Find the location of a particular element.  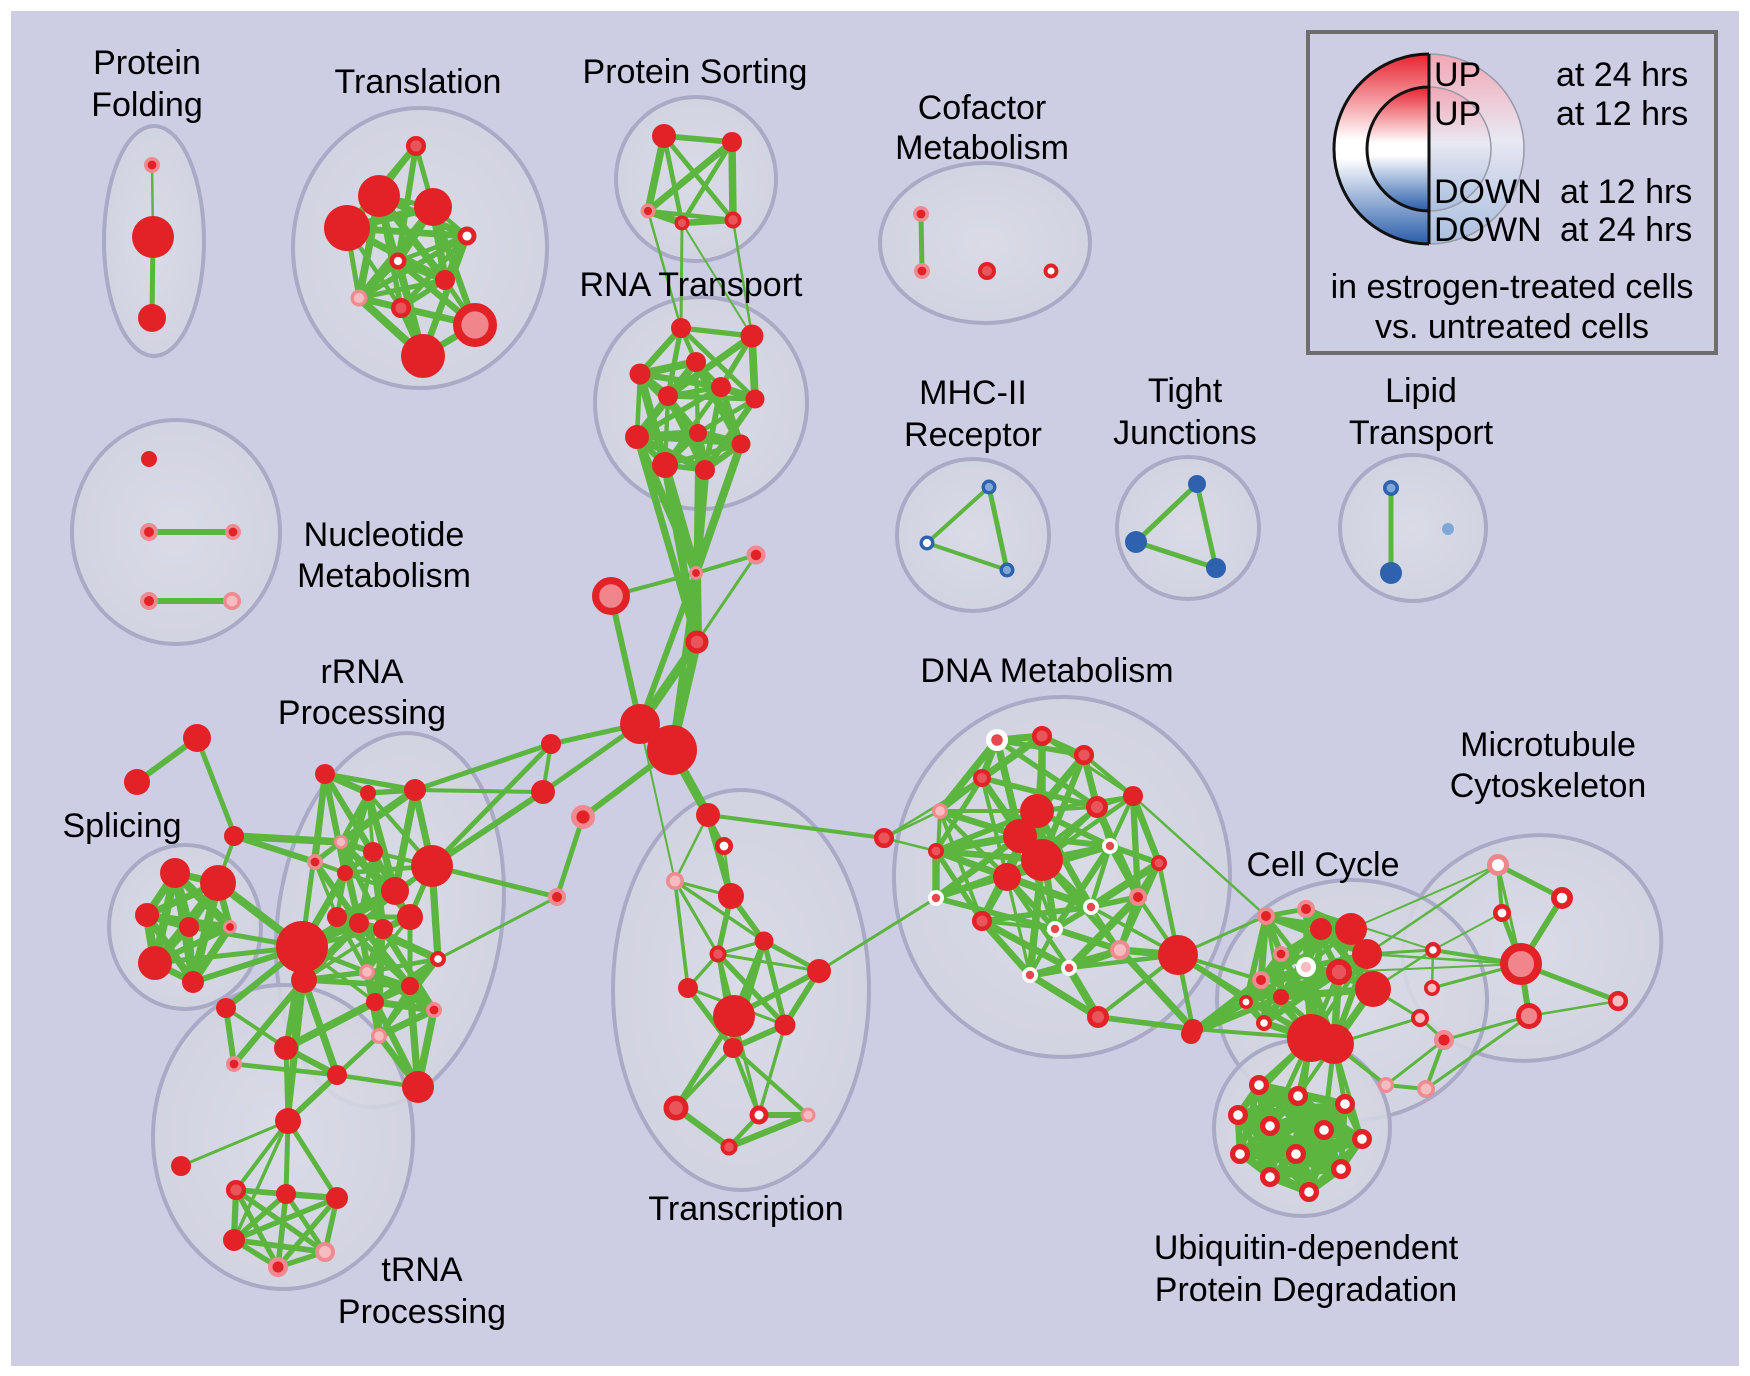

svg-text: Transport is located at coordinates (1421, 433).